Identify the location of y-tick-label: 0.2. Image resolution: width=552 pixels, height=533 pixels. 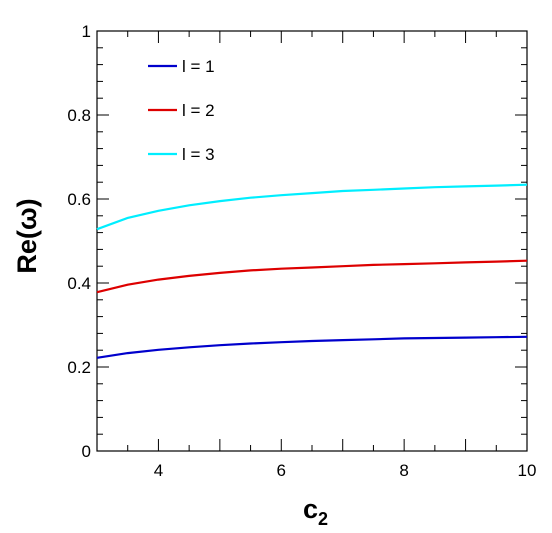
(79, 367).